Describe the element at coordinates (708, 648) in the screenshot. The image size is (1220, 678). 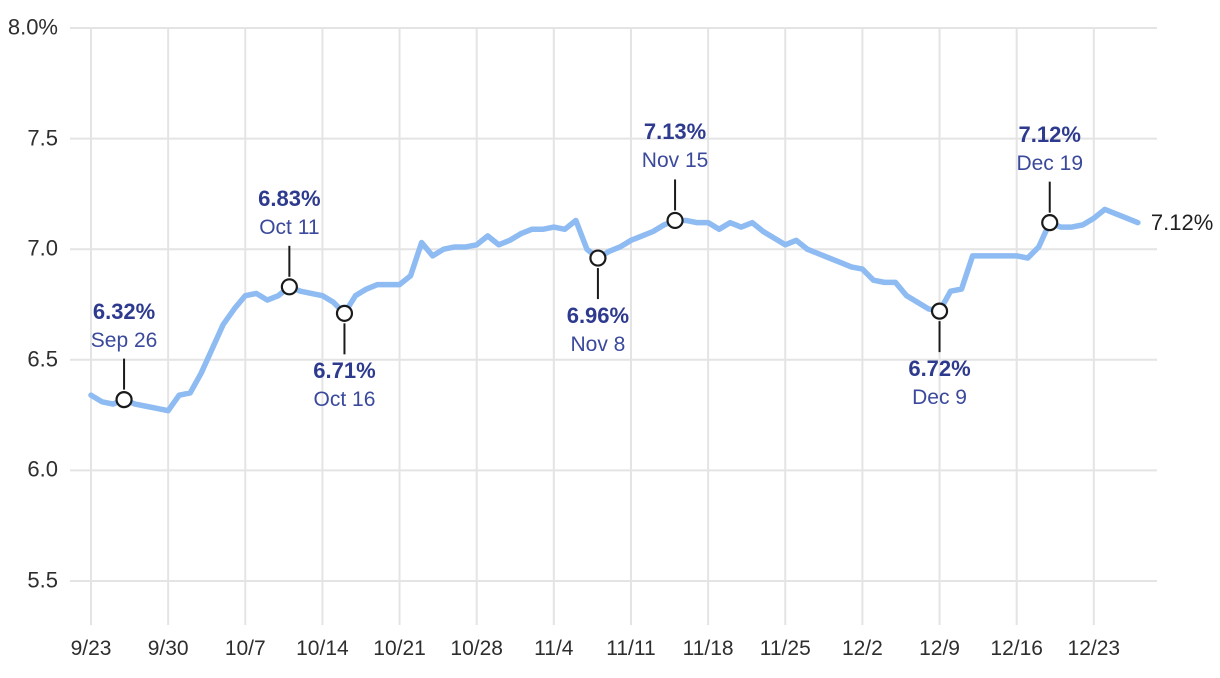
I see `x-axis-tick-label: 11/18` at that location.